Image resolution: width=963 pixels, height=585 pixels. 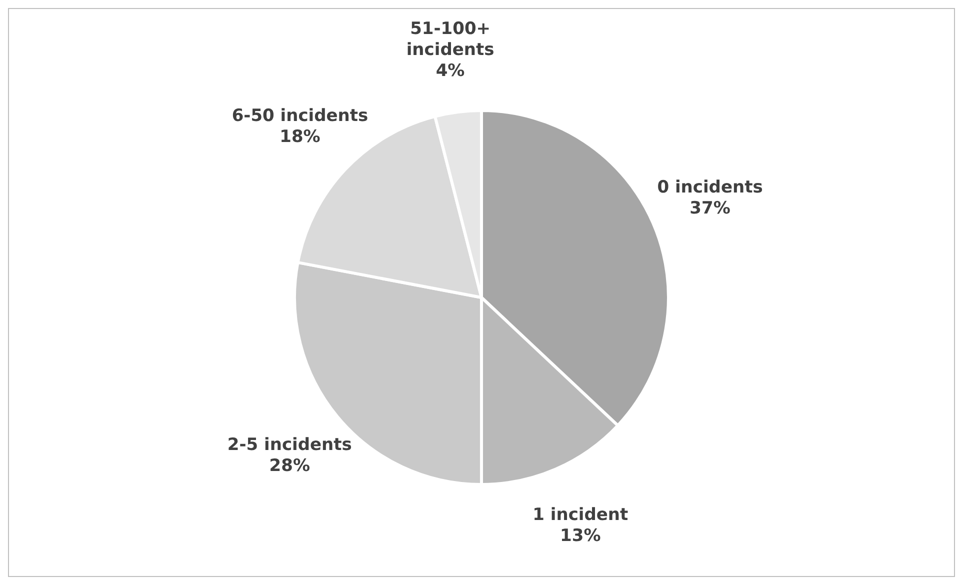 What do you see at coordinates (450, 70) in the screenshot?
I see `data-label: 4%` at bounding box center [450, 70].